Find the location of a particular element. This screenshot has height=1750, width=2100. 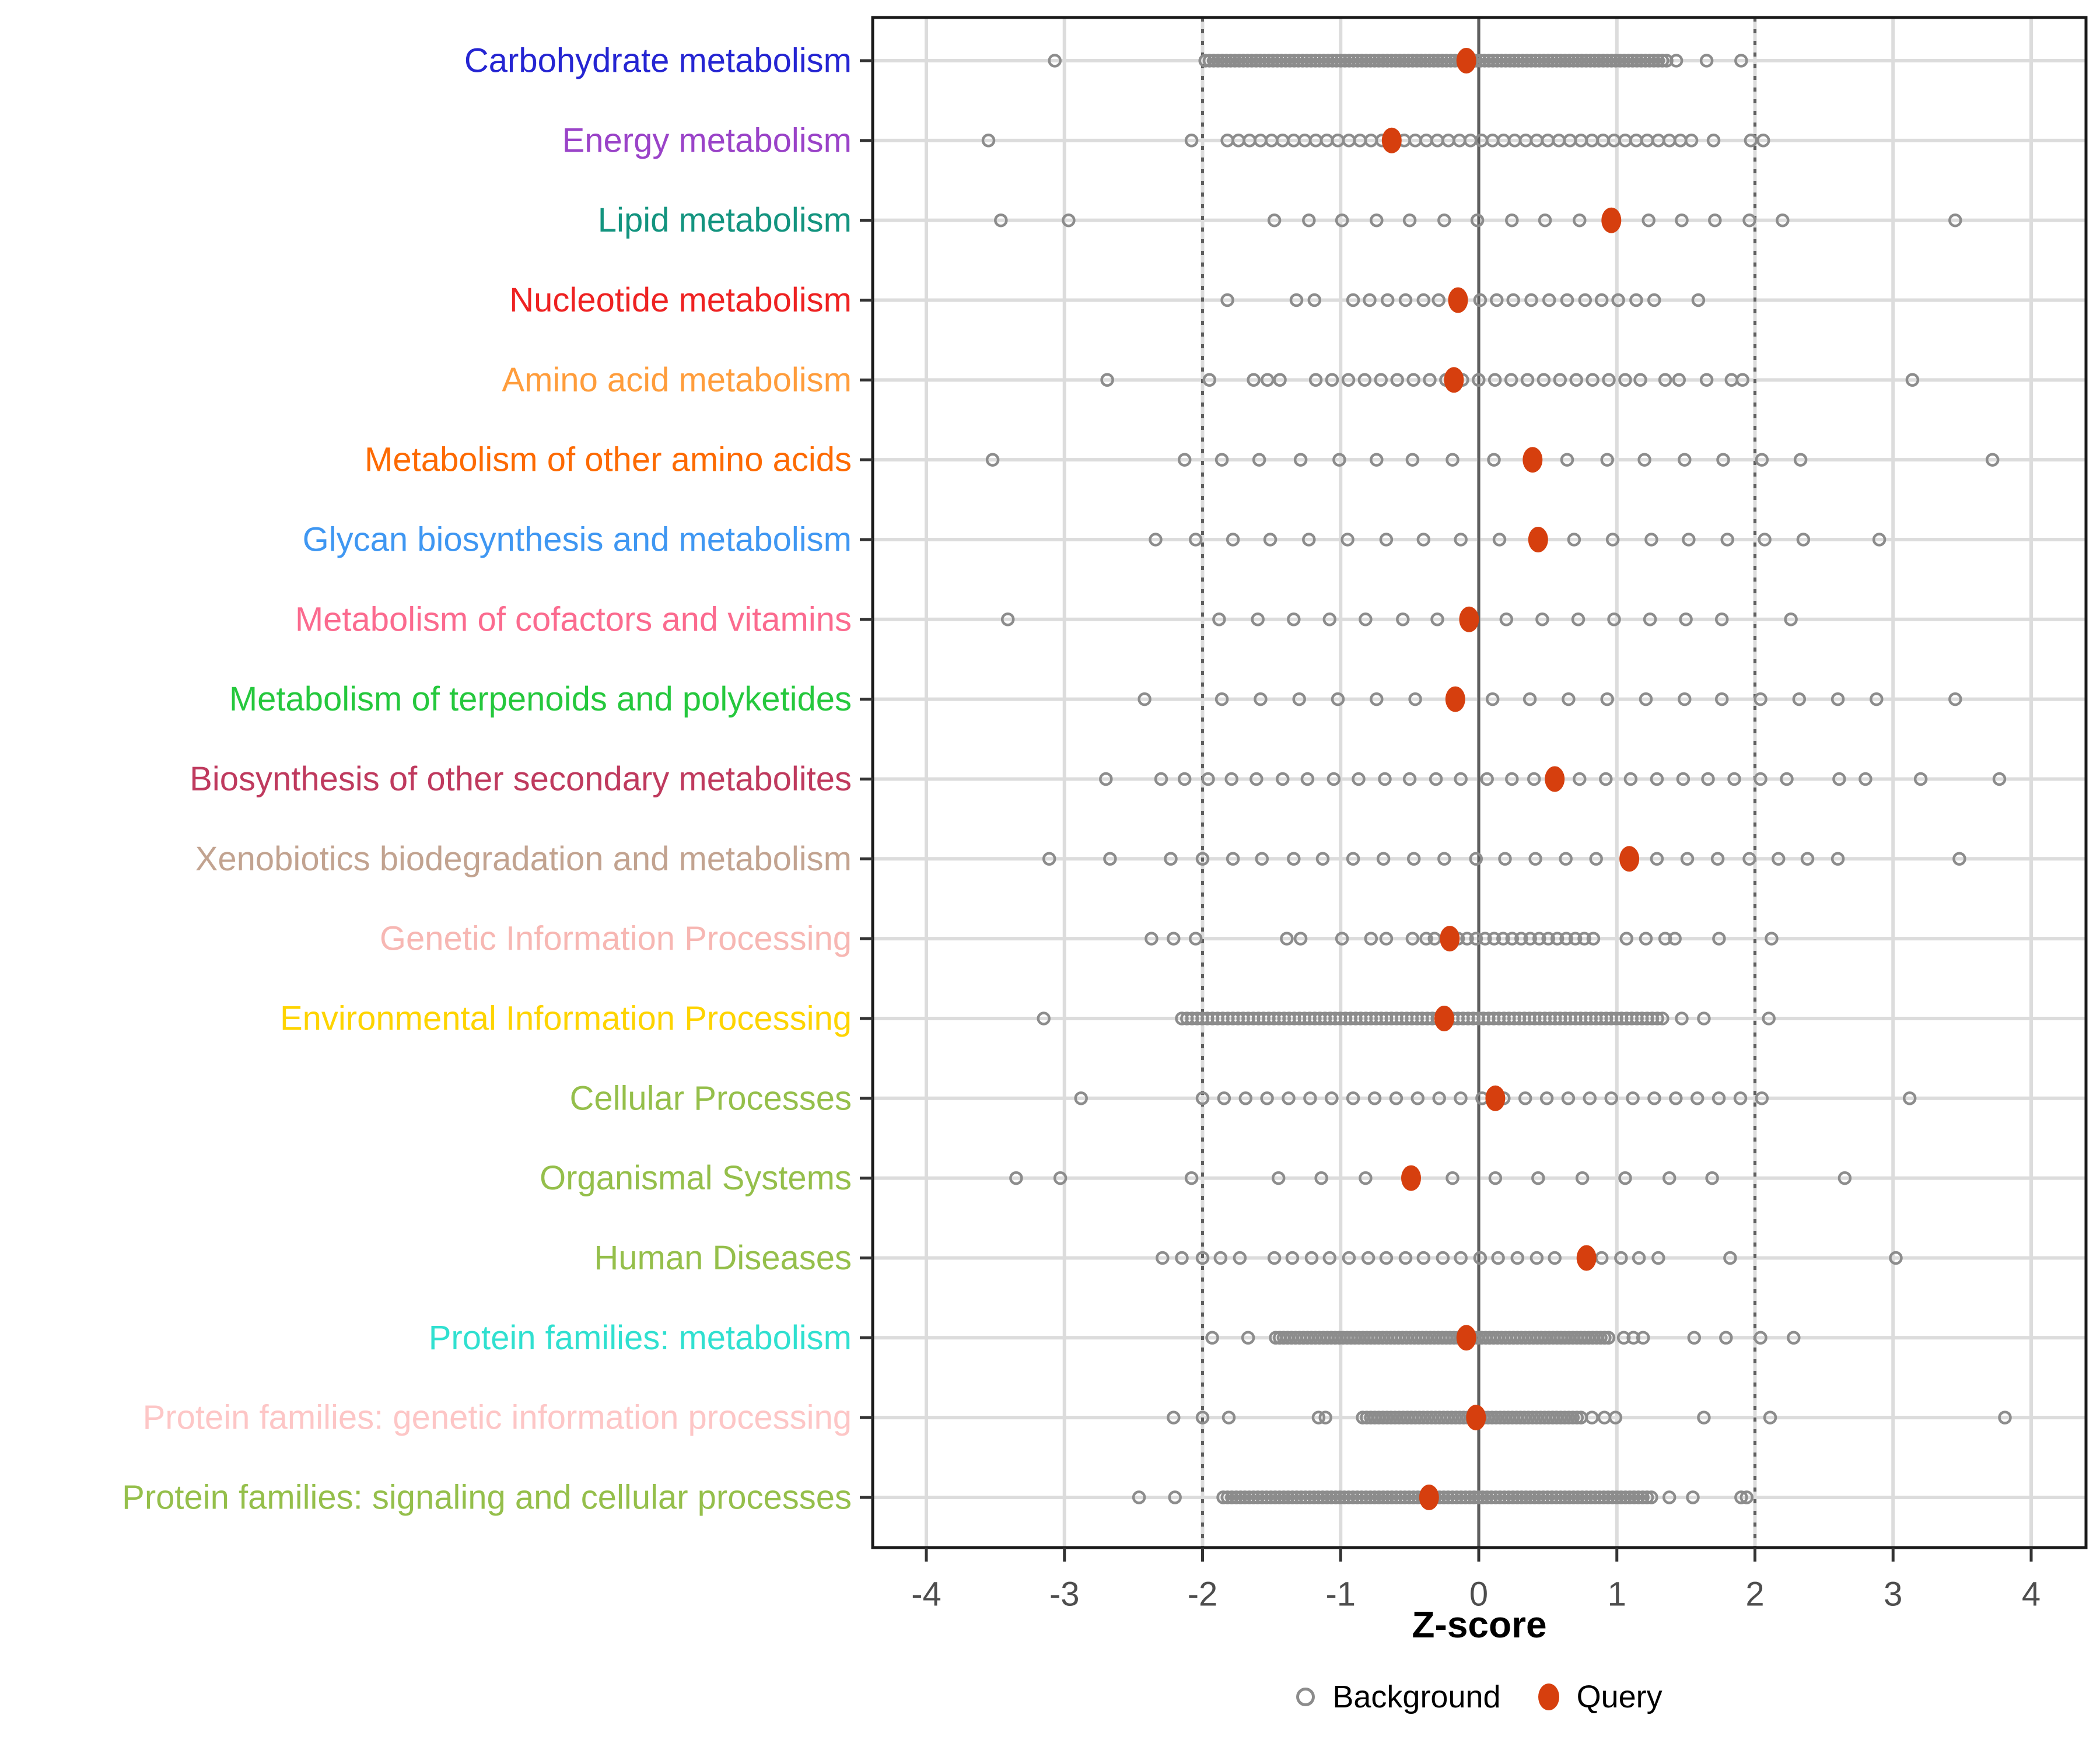

legend-item-query: Query is located at coordinates (1600, 1697).